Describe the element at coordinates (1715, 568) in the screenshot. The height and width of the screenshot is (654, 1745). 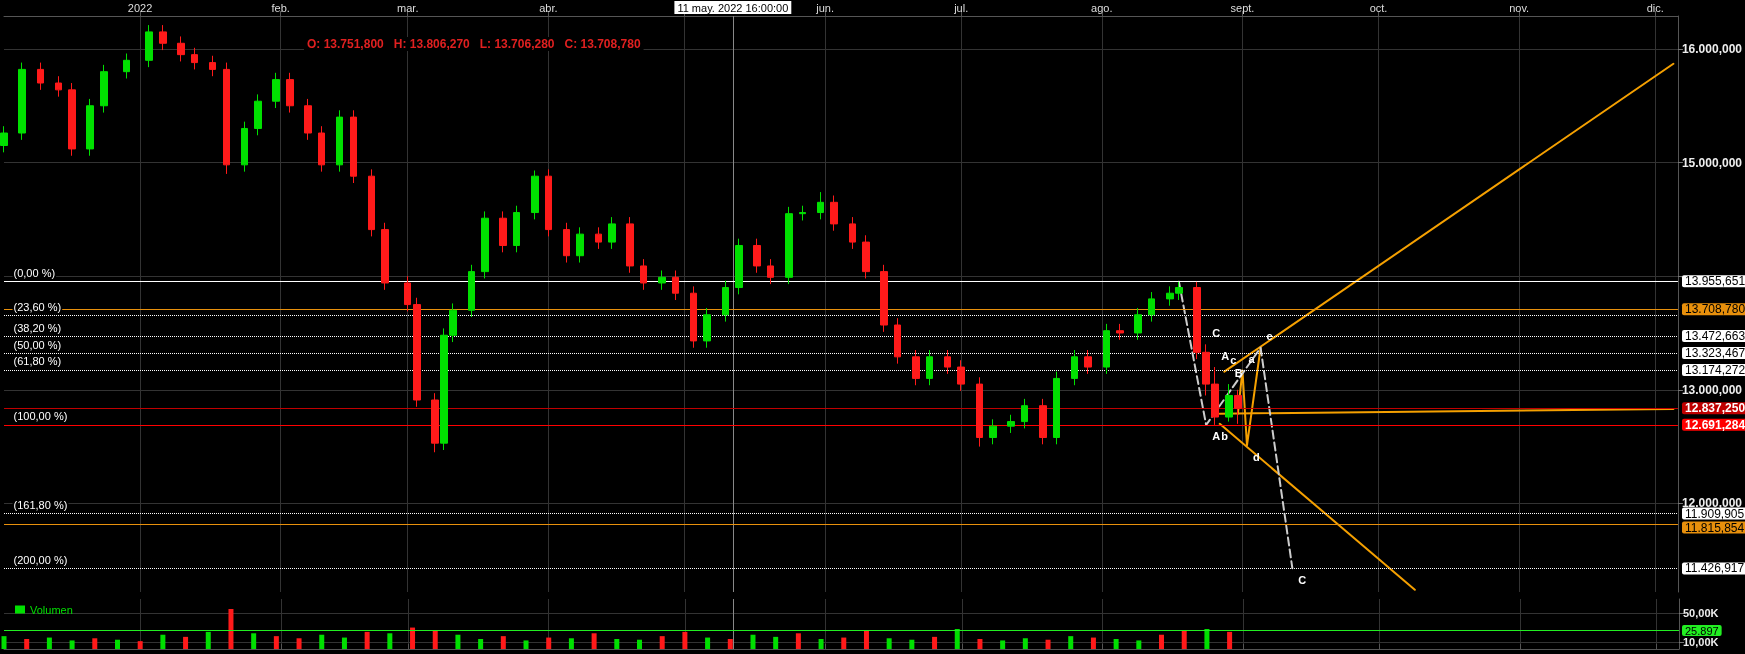
I see `ref-line-label: 11.426,917` at that location.